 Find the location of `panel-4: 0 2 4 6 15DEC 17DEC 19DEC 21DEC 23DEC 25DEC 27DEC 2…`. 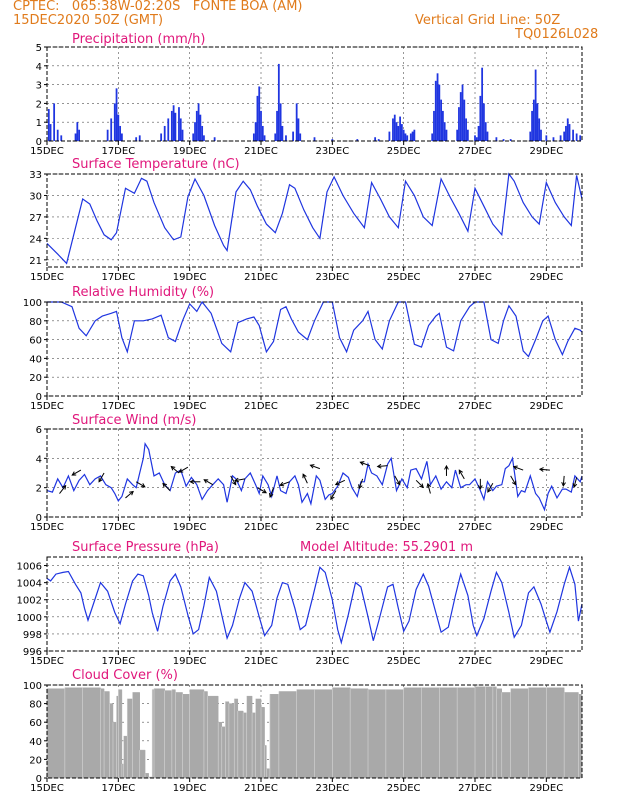

panel-4: 0 2 4 6 15DEC 17DEC 19DEC 21DEC 23DEC 25DEC 27DEC 2… is located at coordinates (306, 473).